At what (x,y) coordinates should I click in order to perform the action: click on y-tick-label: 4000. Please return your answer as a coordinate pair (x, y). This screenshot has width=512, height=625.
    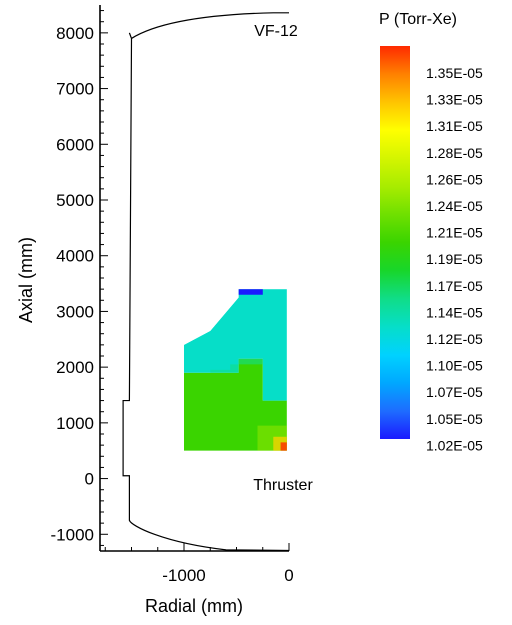
    Looking at the image, I should click on (75, 256).